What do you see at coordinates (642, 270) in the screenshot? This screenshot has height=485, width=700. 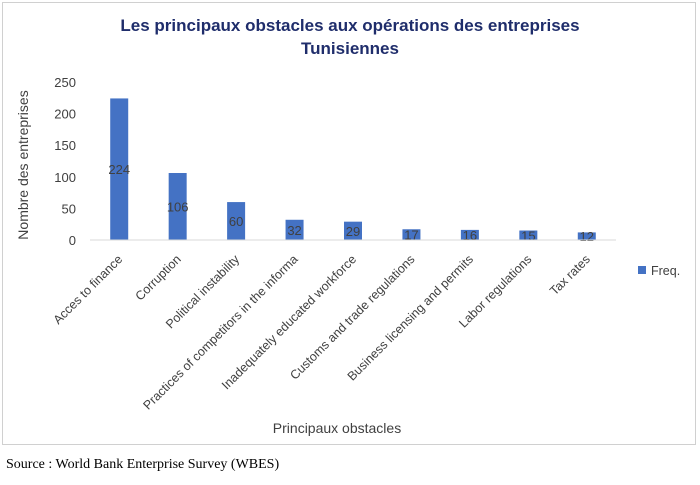 I see `legend-swatch` at bounding box center [642, 270].